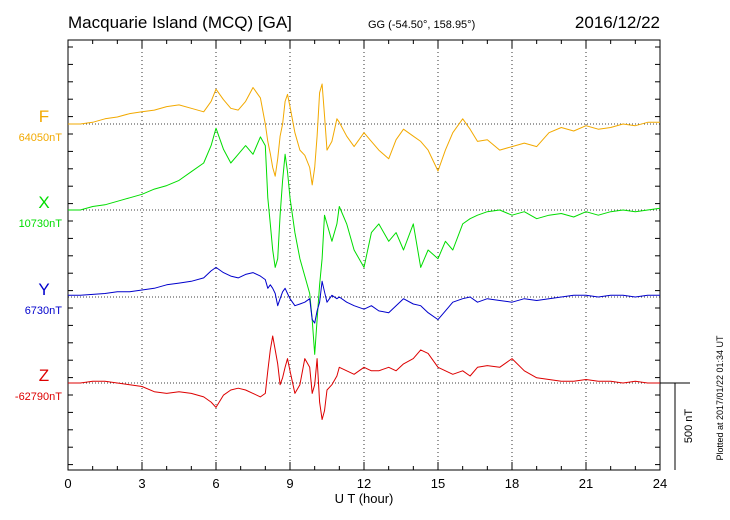  I want to click on series-baseline-x: 10730nT, so click(41, 224).